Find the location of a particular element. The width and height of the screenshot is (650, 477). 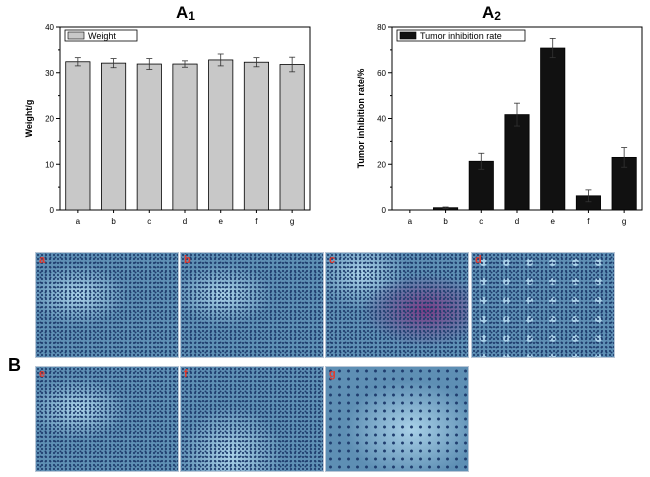

inhibition-ytick-label: 0 is located at coordinates (384, 210).